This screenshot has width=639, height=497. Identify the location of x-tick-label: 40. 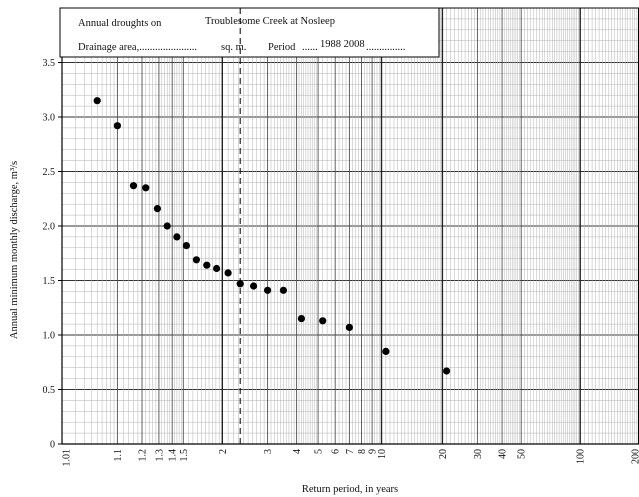
(503, 454).